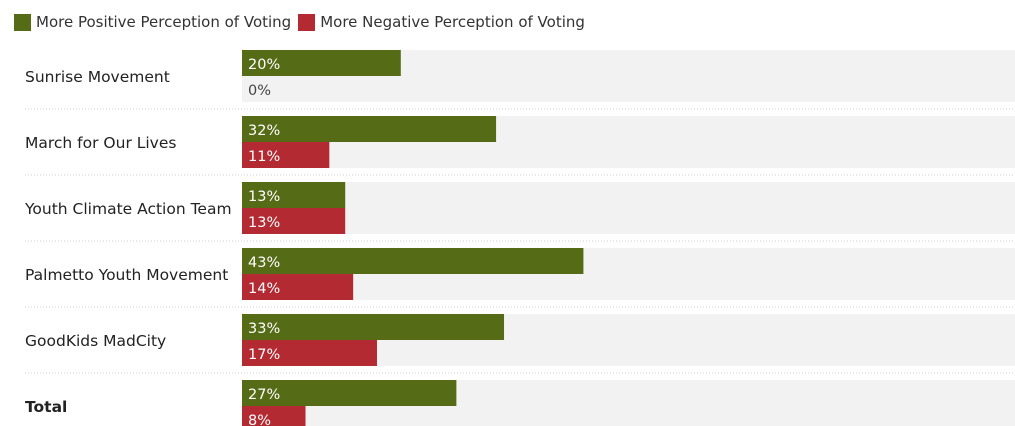  What do you see at coordinates (294, 221) in the screenshot?
I see `bar-negative-youth-climate-action-team` at bounding box center [294, 221].